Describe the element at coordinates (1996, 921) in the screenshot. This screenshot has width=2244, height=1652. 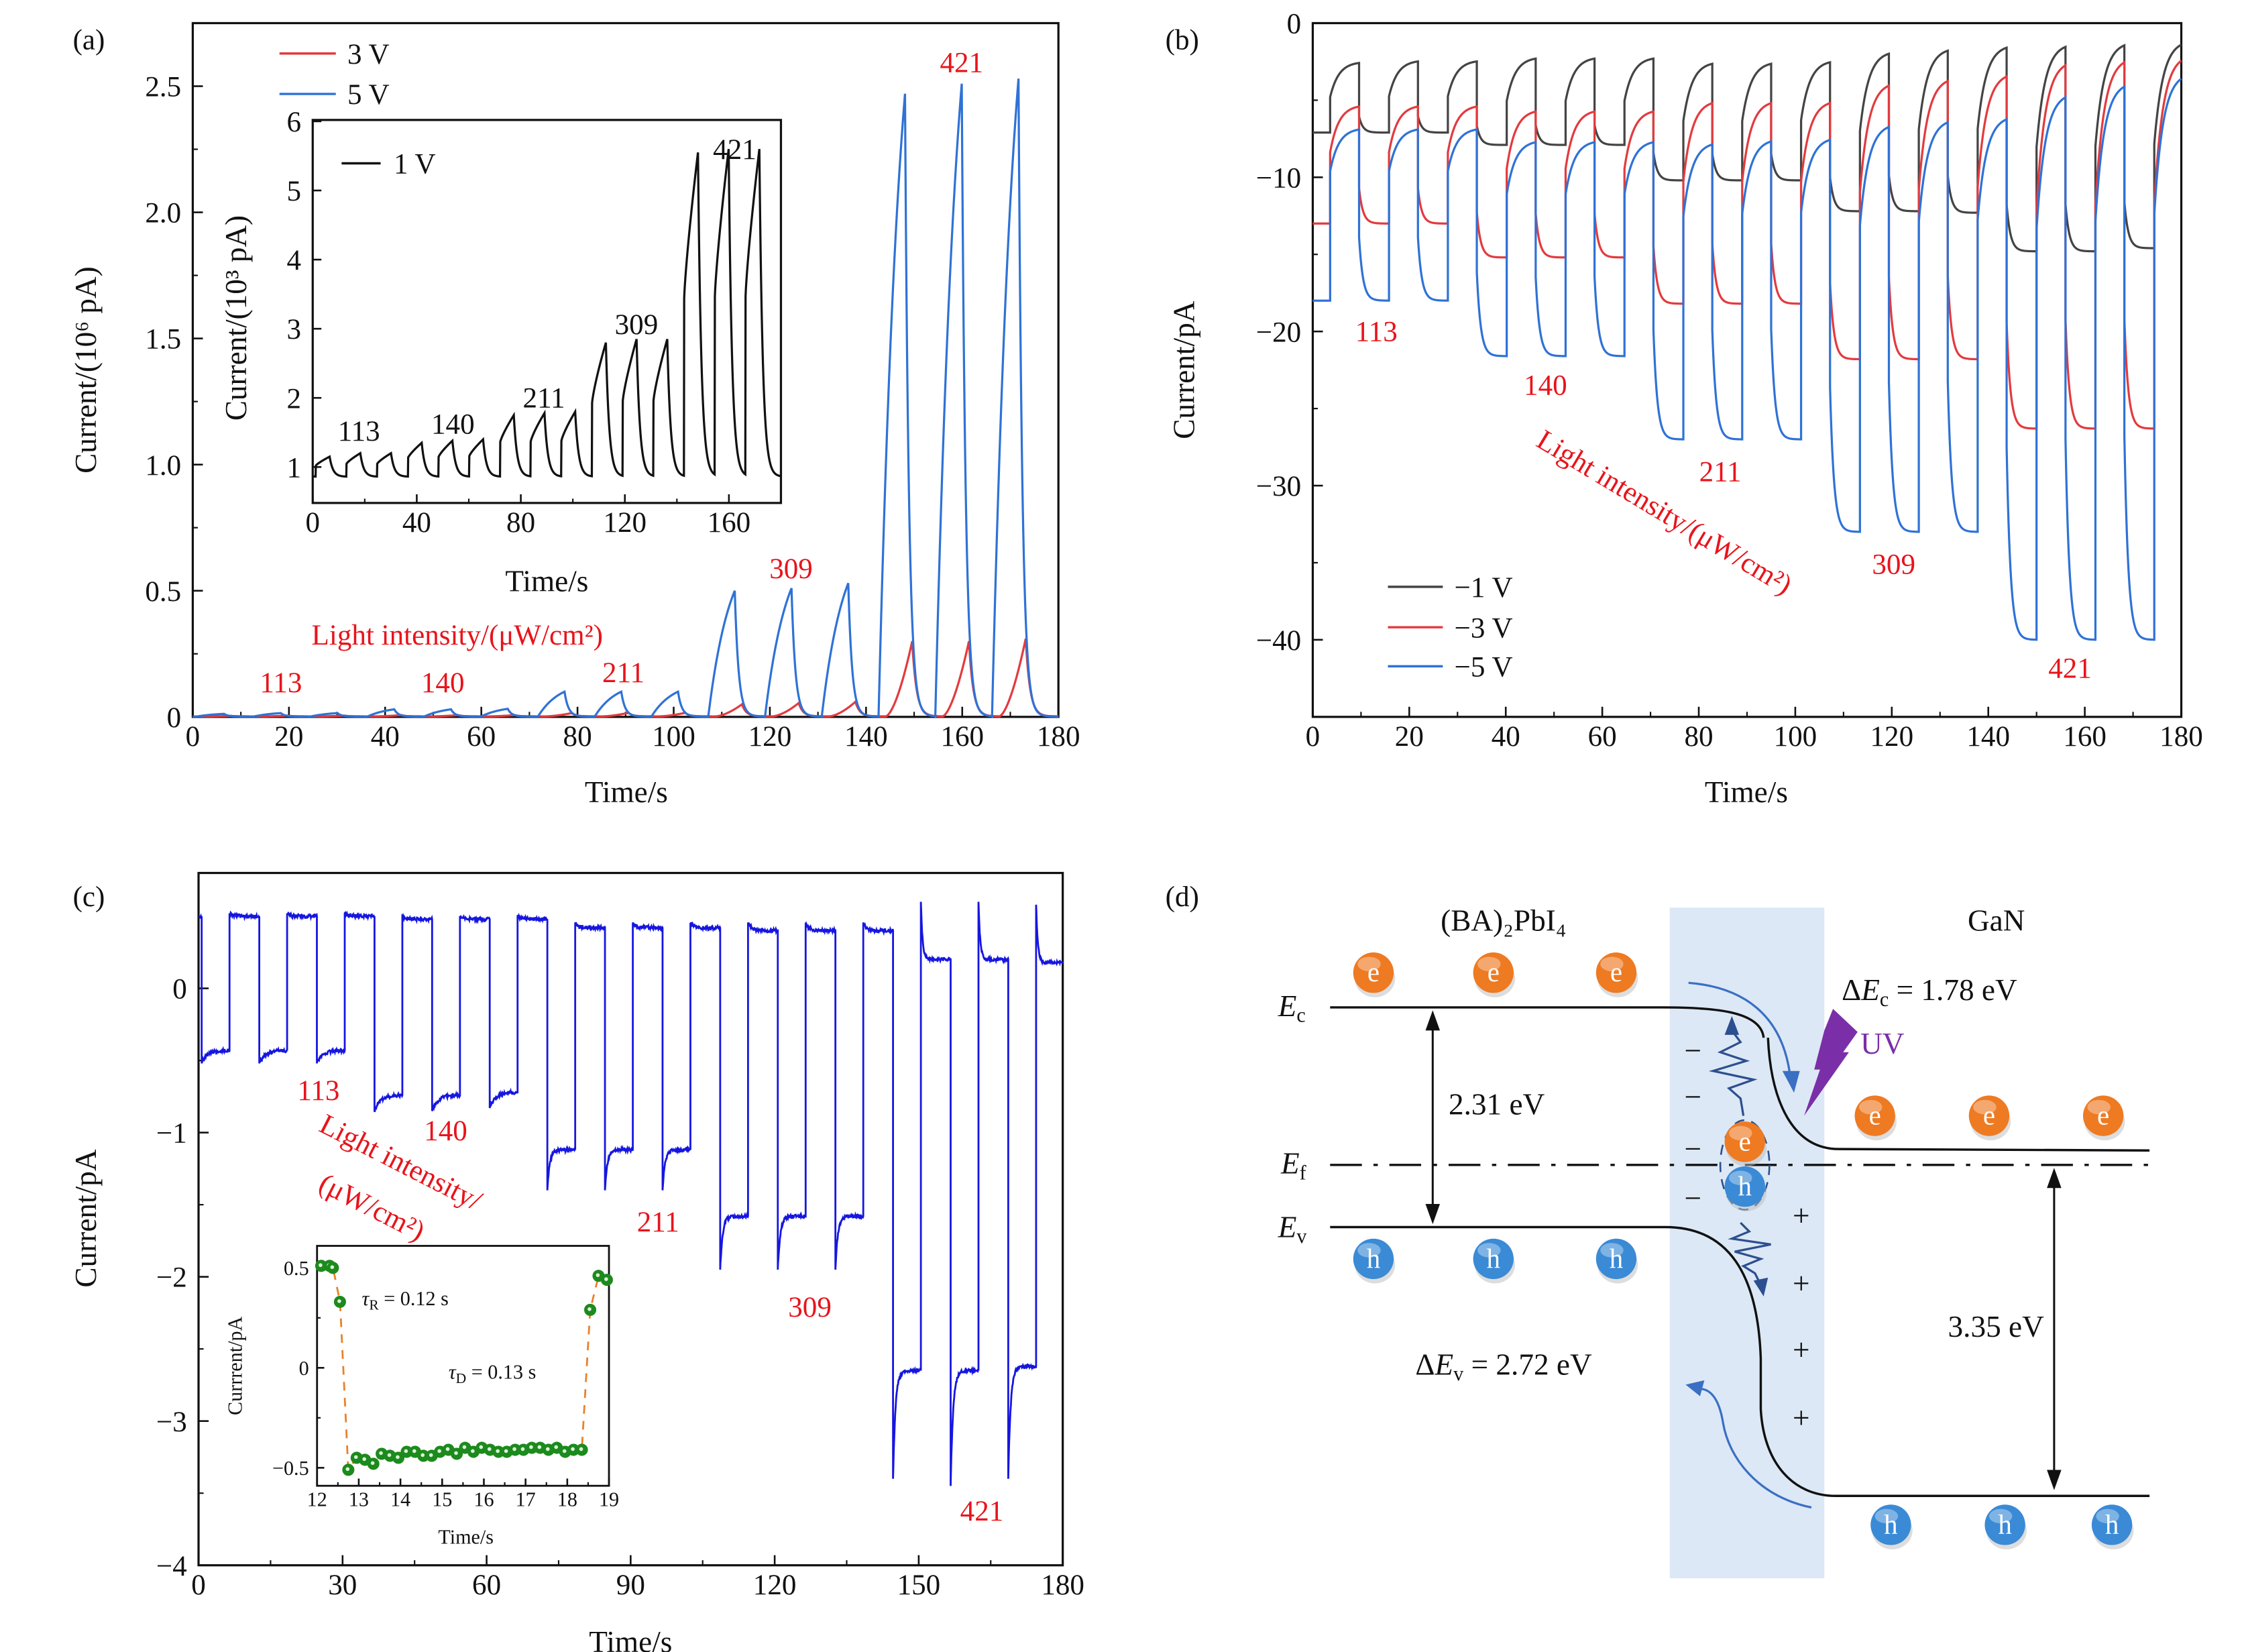
I see `right-material-label: GaN` at that location.